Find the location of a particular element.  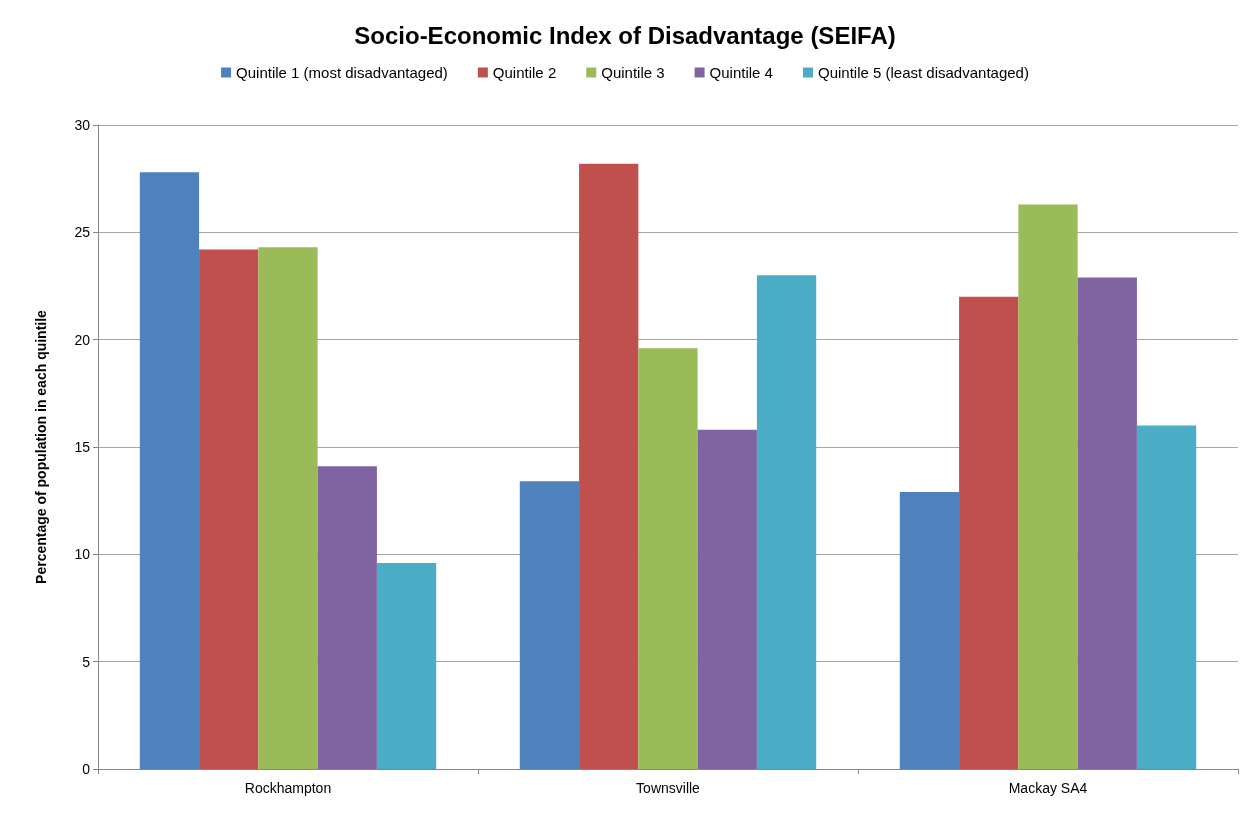

y-axis-title: Percentage of population in each quintile is located at coordinates (41, 446).